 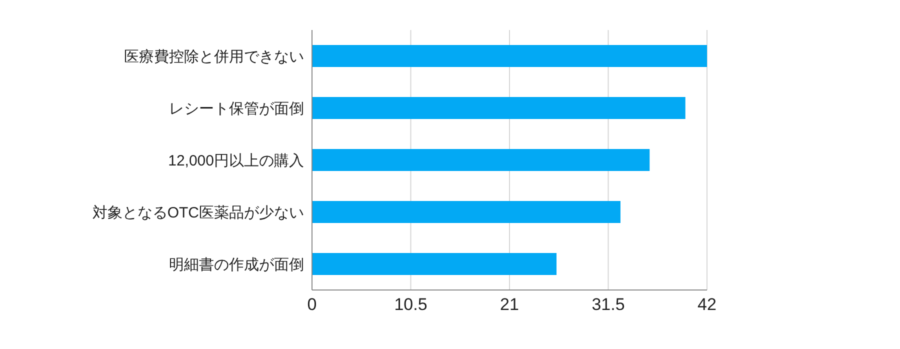 I want to click on x-tick-label: 10.5, so click(x=411, y=304).